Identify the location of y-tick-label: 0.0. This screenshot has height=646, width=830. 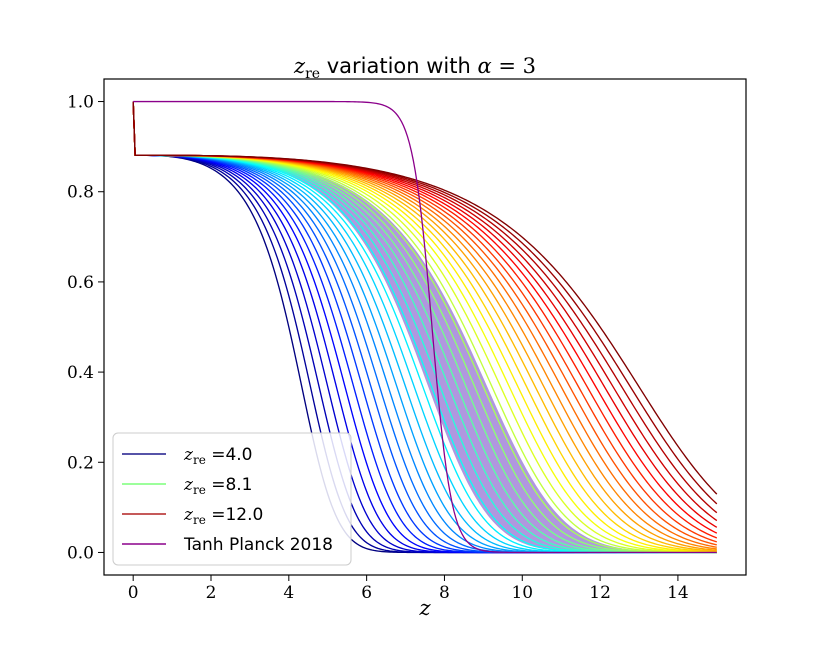
(80, 553).